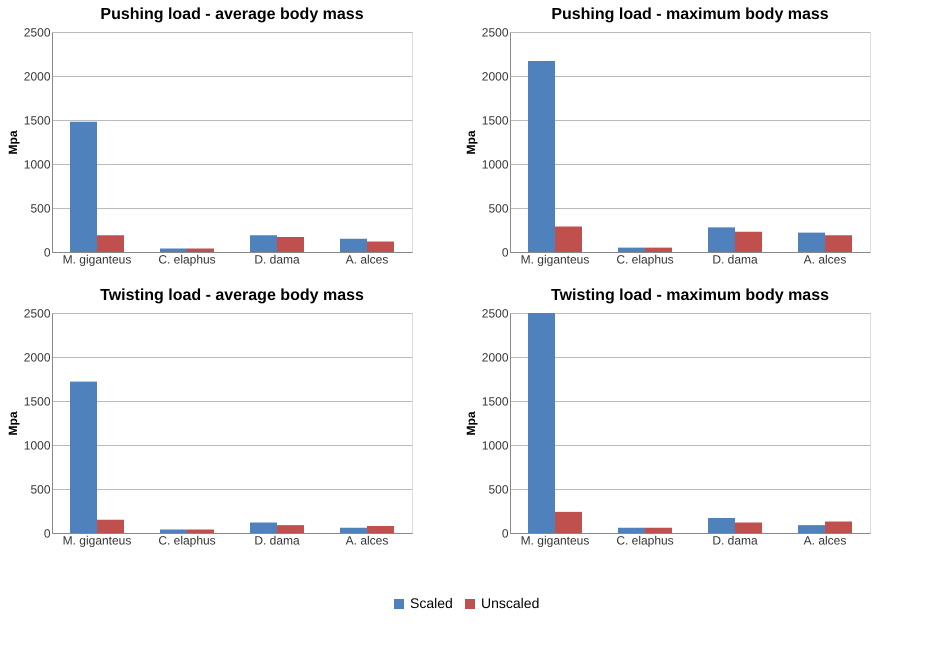 The image size is (930, 646). Describe the element at coordinates (690, 295) in the screenshot. I see `chart-title: Twisting load - maximum body mass` at that location.